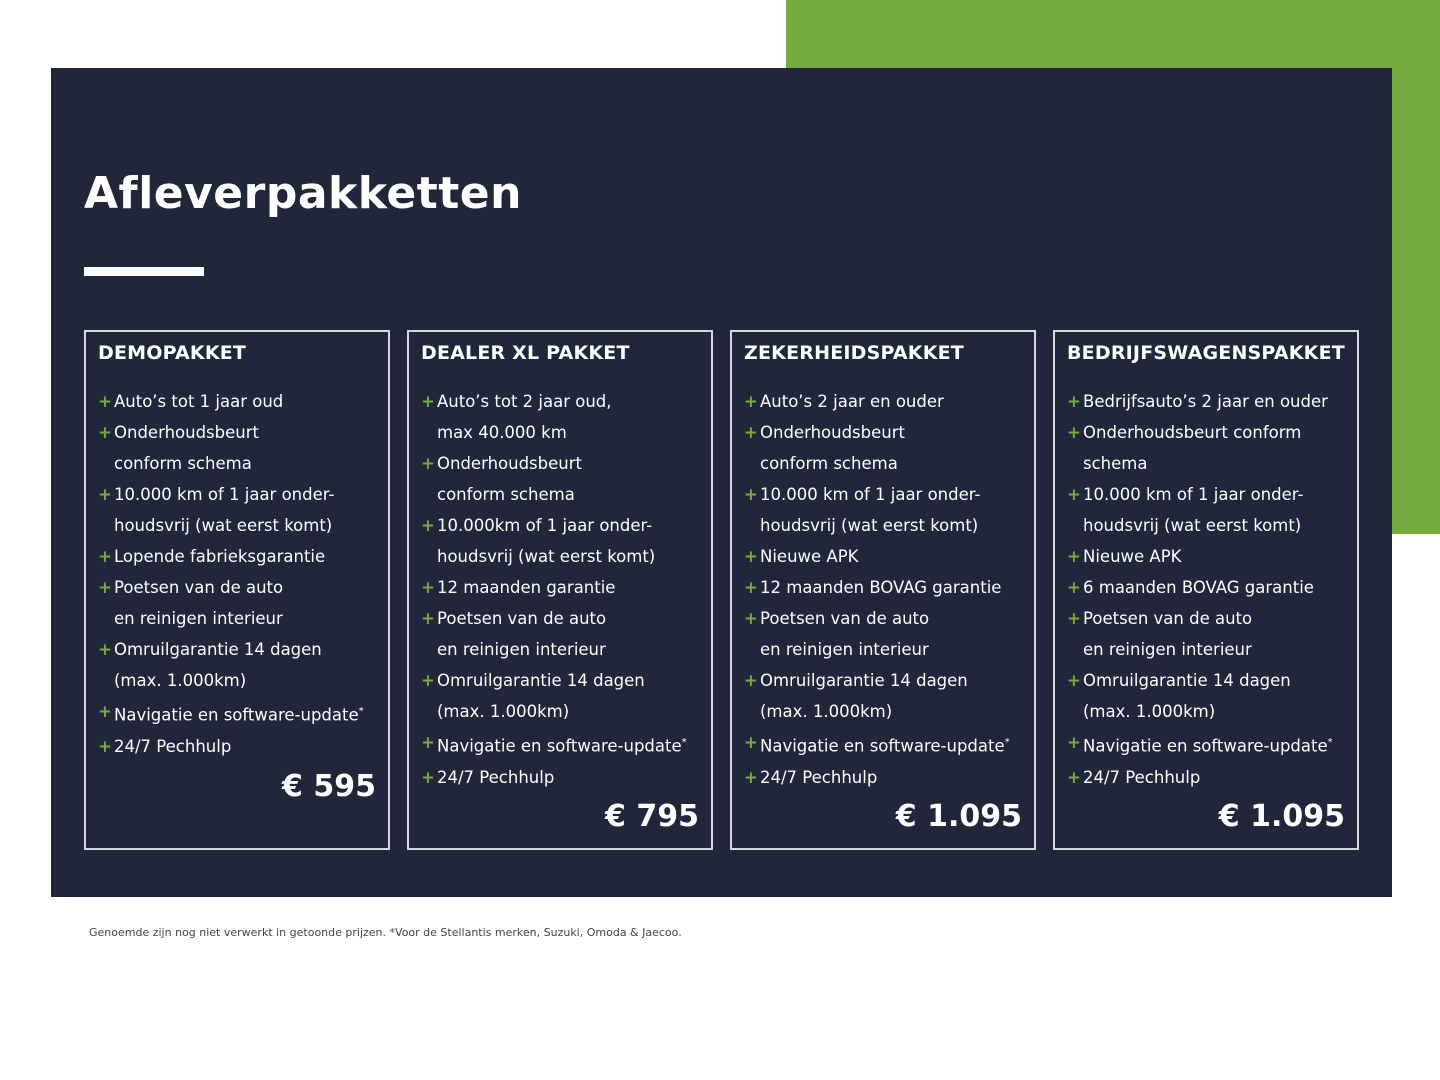 The height and width of the screenshot is (1080, 1440). I want to click on package-feature: + Auto’s tot 2 jaar oud, max 40.000 km, so click(560, 417).